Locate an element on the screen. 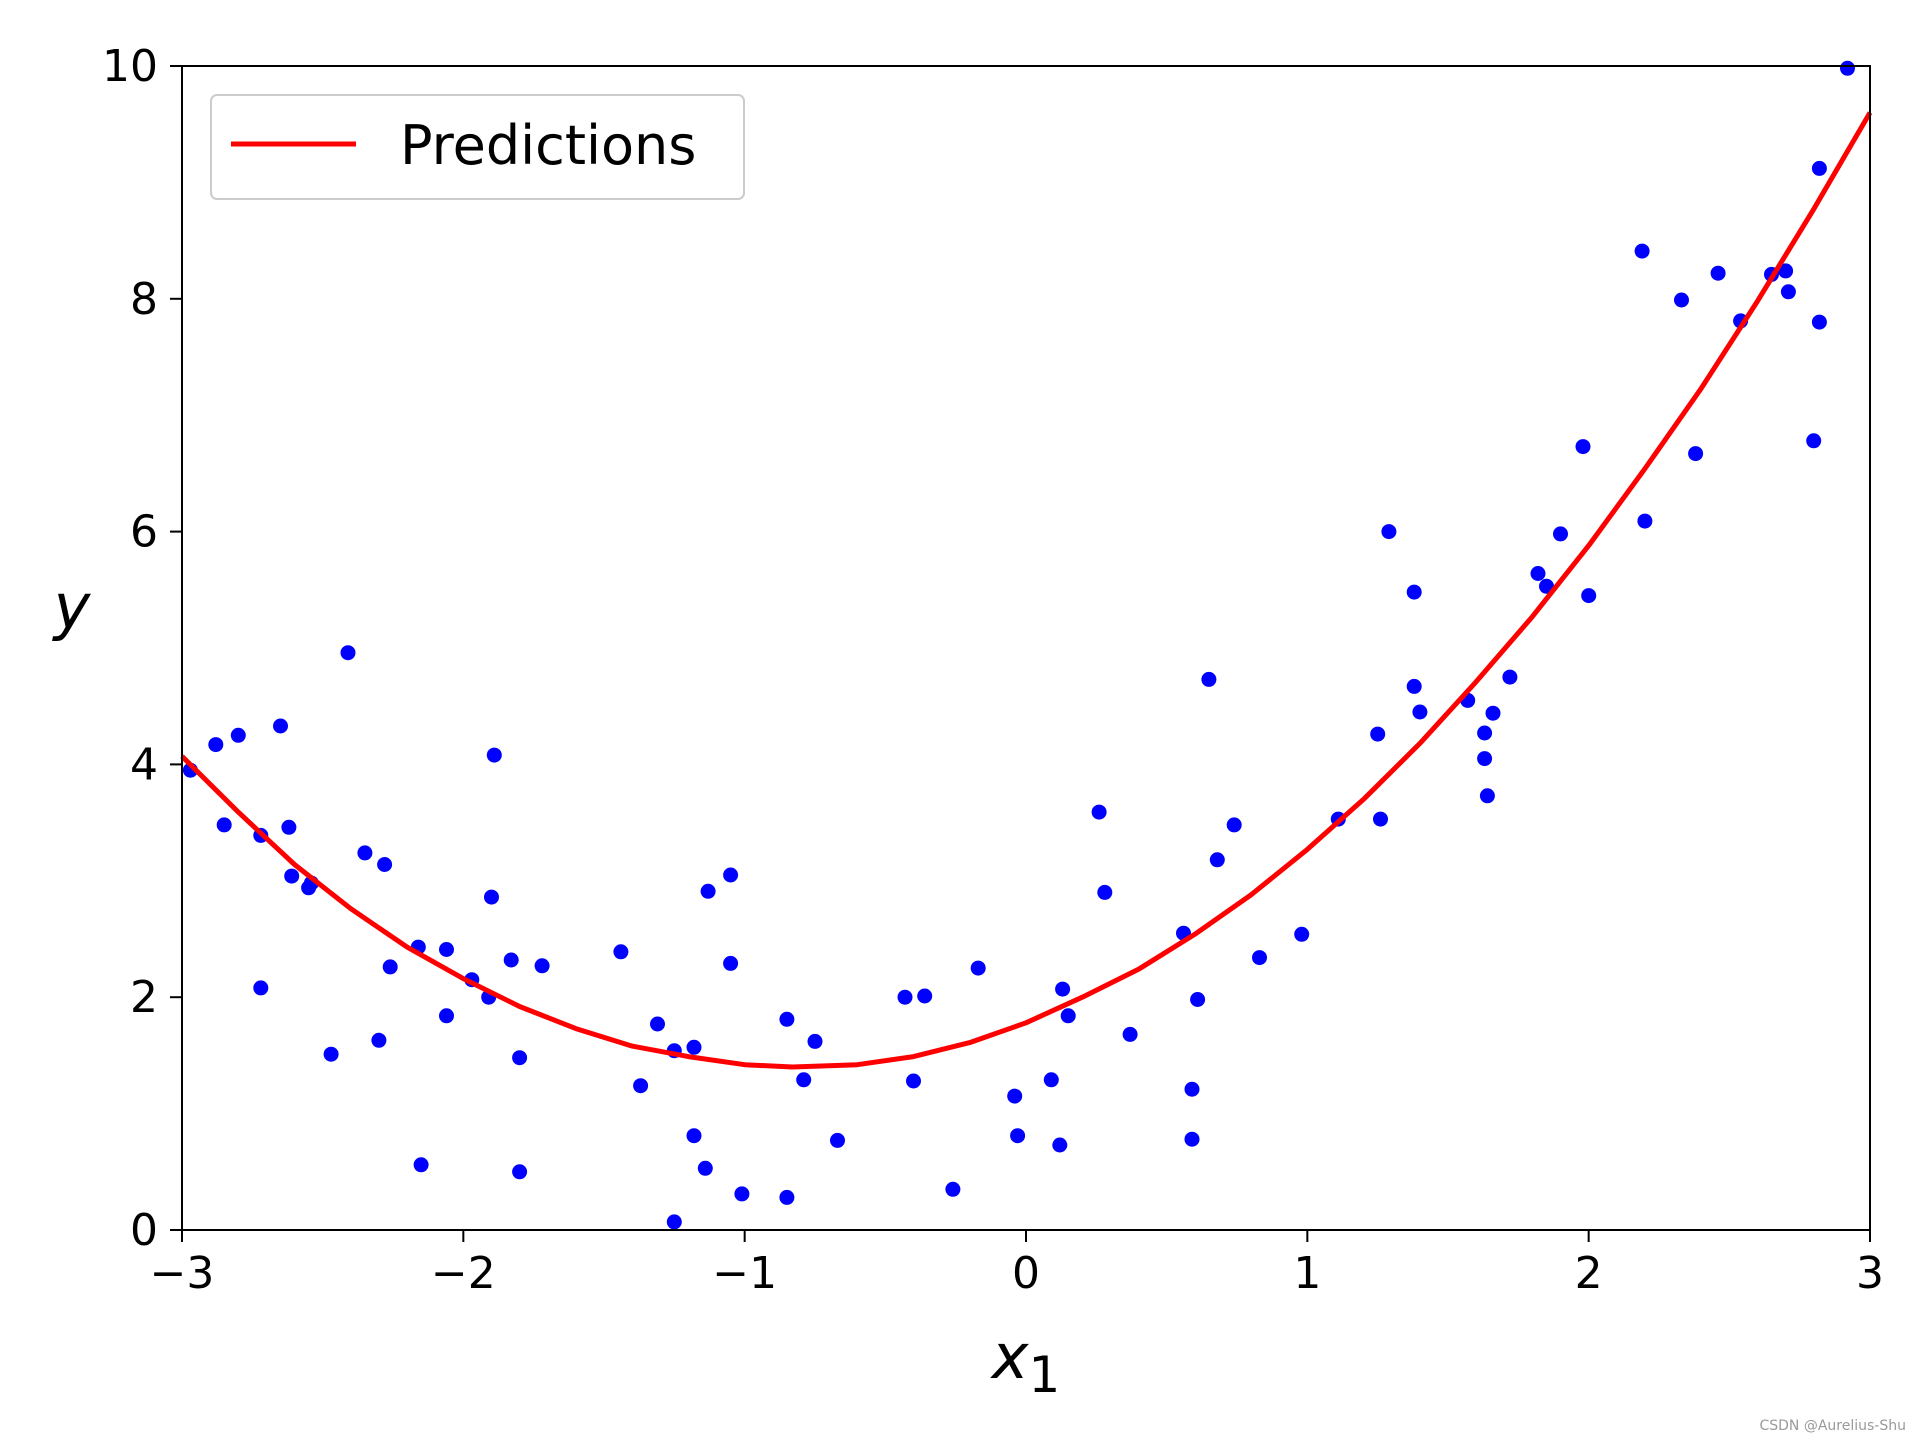  x-axis-label: x1 is located at coordinates (1025, 1362).